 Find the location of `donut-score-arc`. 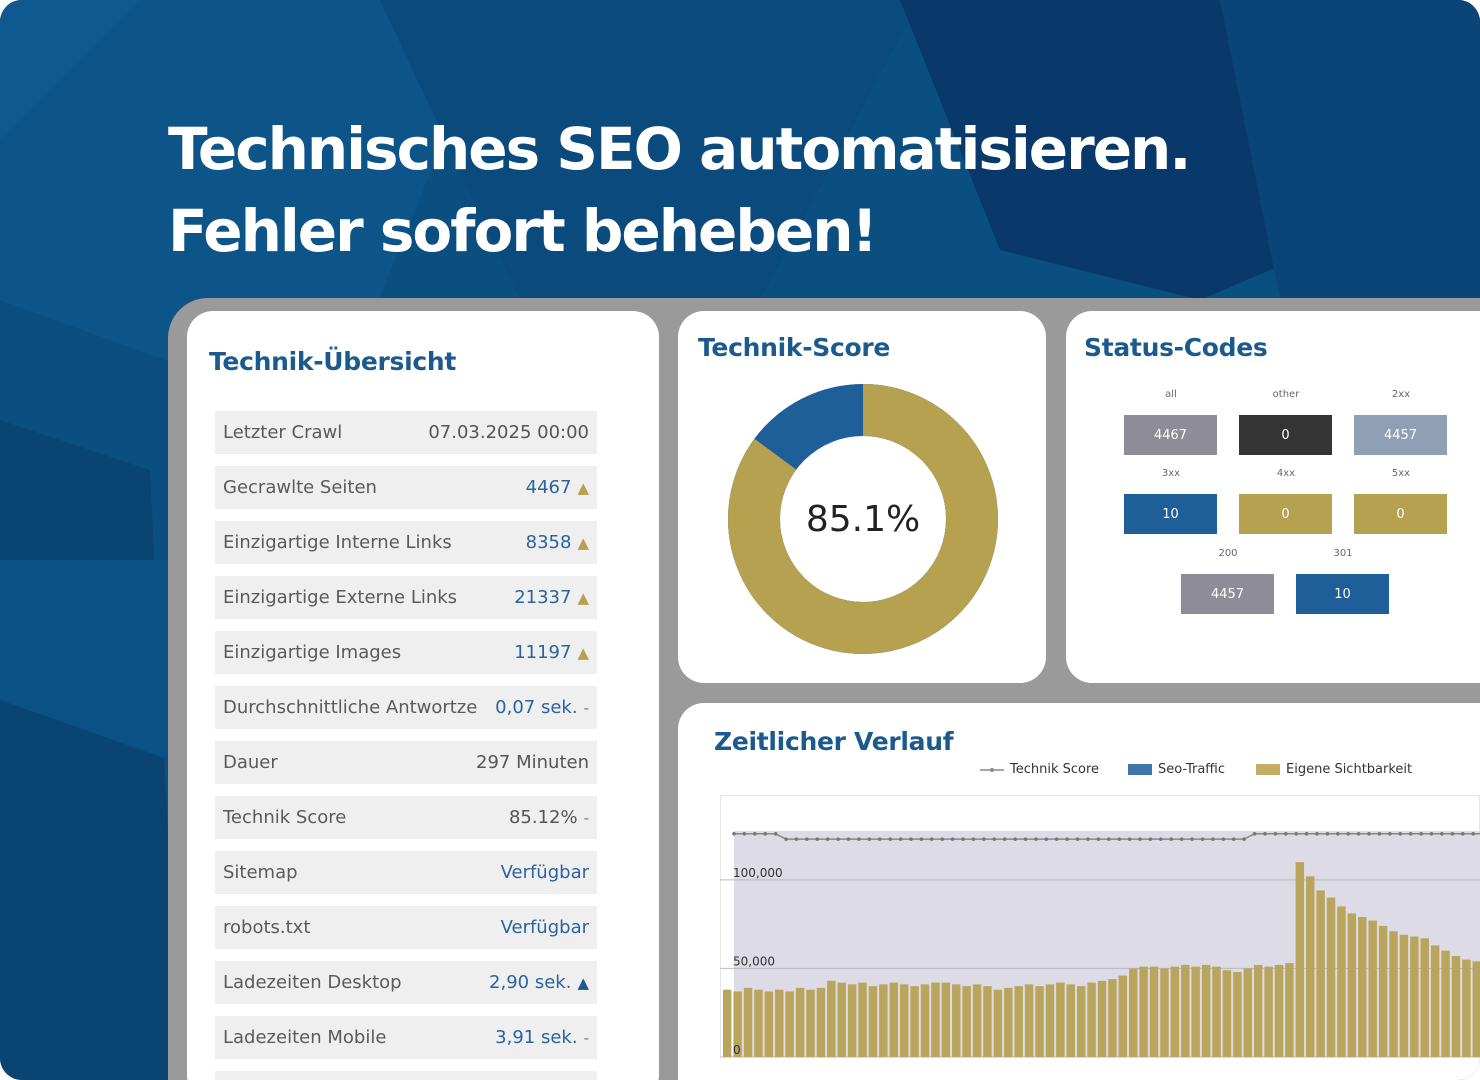

donut-score-arc is located at coordinates (863, 519).